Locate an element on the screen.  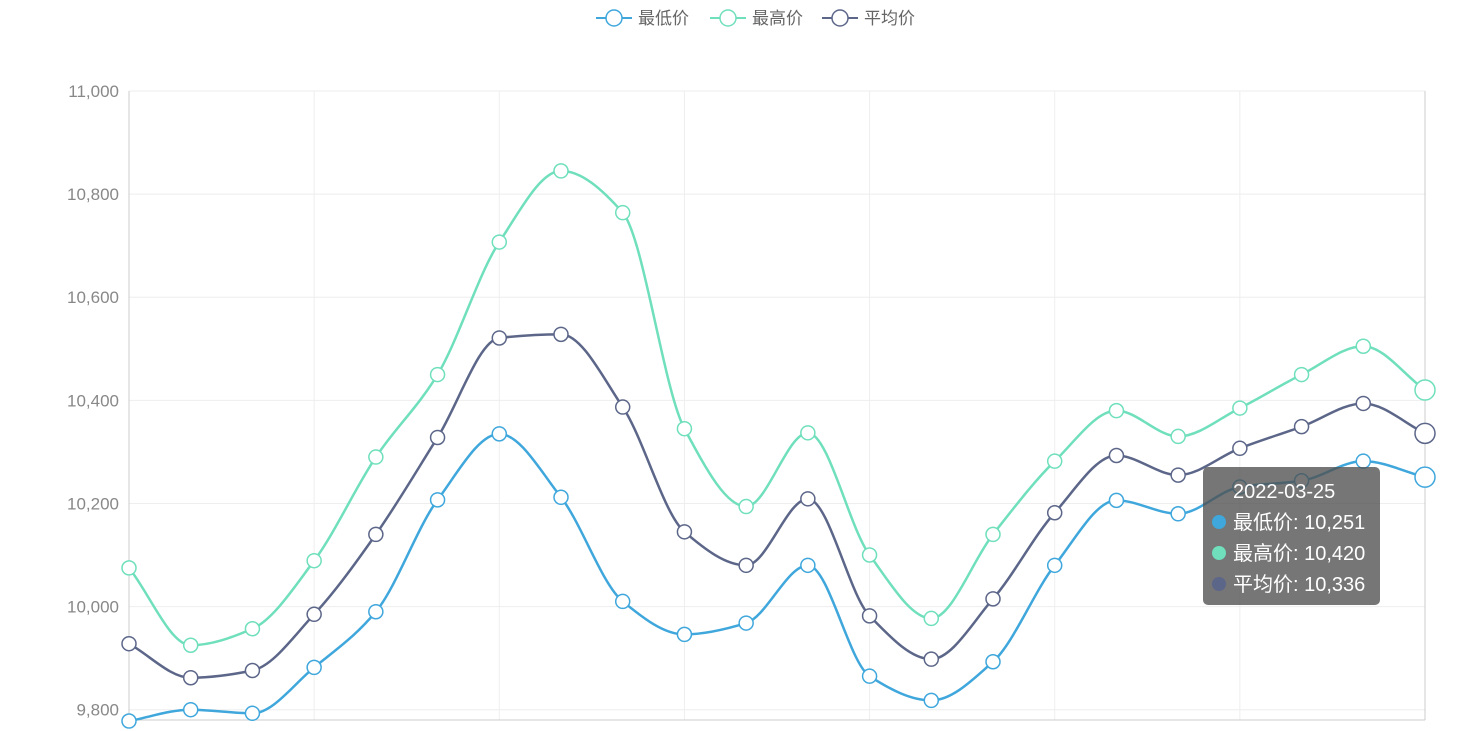
y-tick-label: 11,000 is located at coordinates (93, 91).